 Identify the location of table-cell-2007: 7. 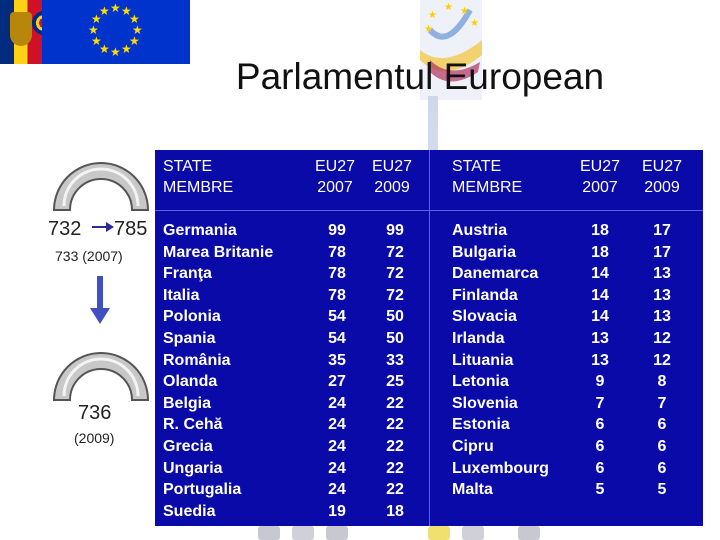
(600, 403).